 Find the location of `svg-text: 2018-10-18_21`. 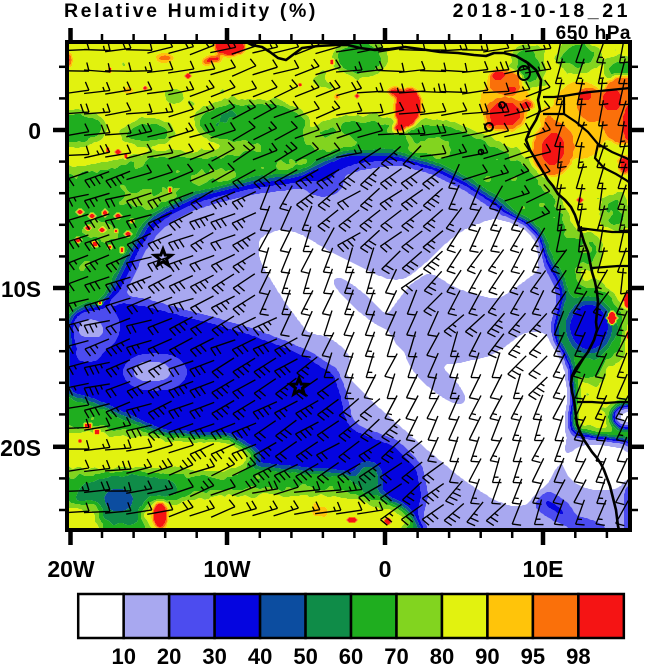

svg-text: 2018-10-18_21 is located at coordinates (542, 11).